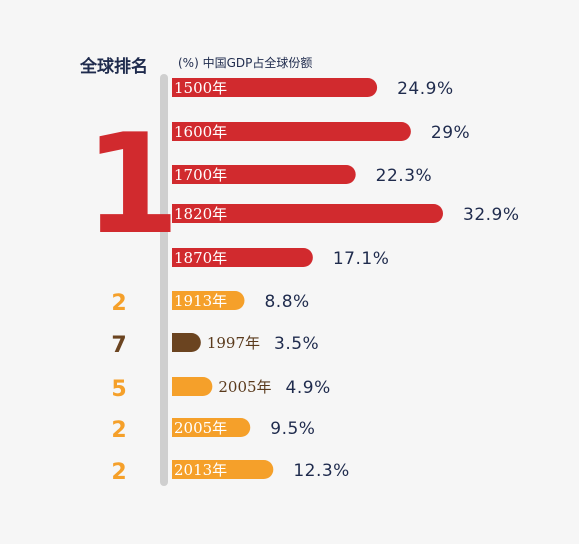 This screenshot has height=544, width=579. What do you see at coordinates (200, 428) in the screenshot?
I see `bar-category-label-8: 2005年` at bounding box center [200, 428].